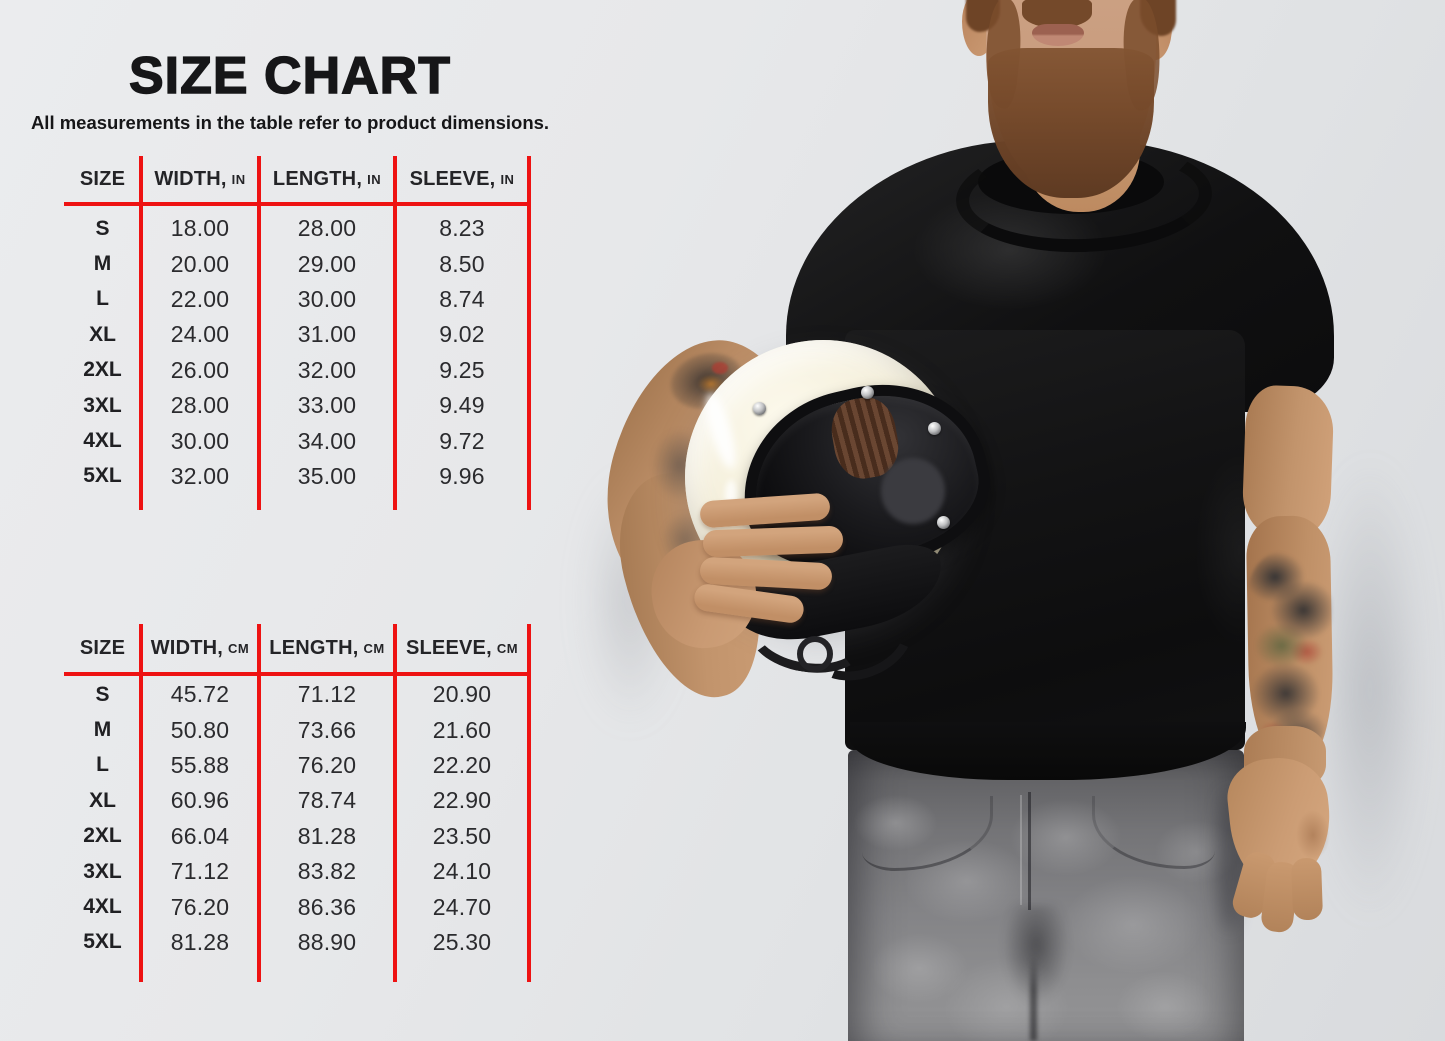 The image size is (1445, 1041). Describe the element at coordinates (296, 906) in the screenshot. I see `table-row: 4XL 76.20 86.36 24.70` at that location.